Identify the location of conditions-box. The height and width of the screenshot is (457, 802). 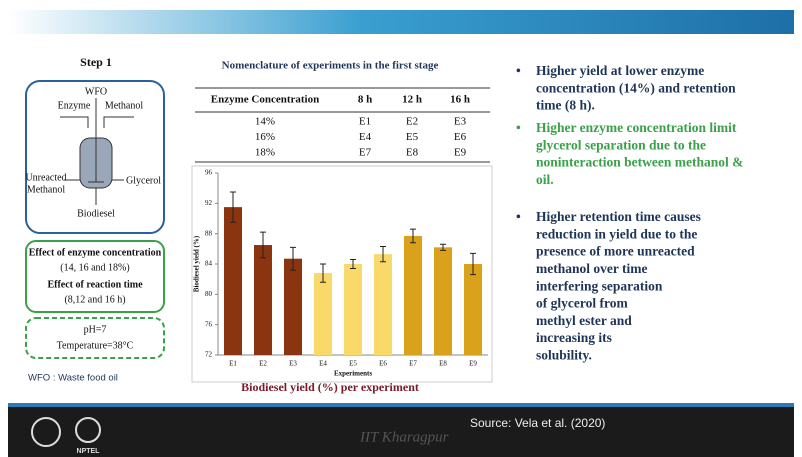
(95, 338).